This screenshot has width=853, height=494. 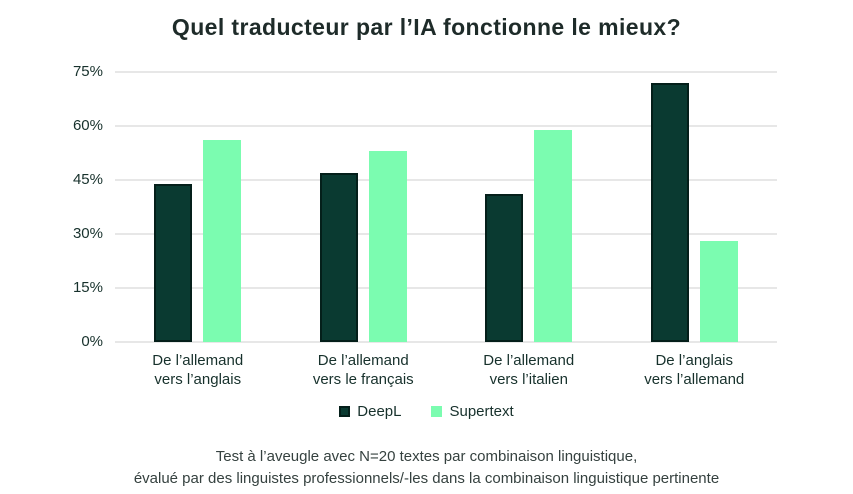 What do you see at coordinates (87, 125) in the screenshot?
I see `y-axis-label-60: 60%` at bounding box center [87, 125].